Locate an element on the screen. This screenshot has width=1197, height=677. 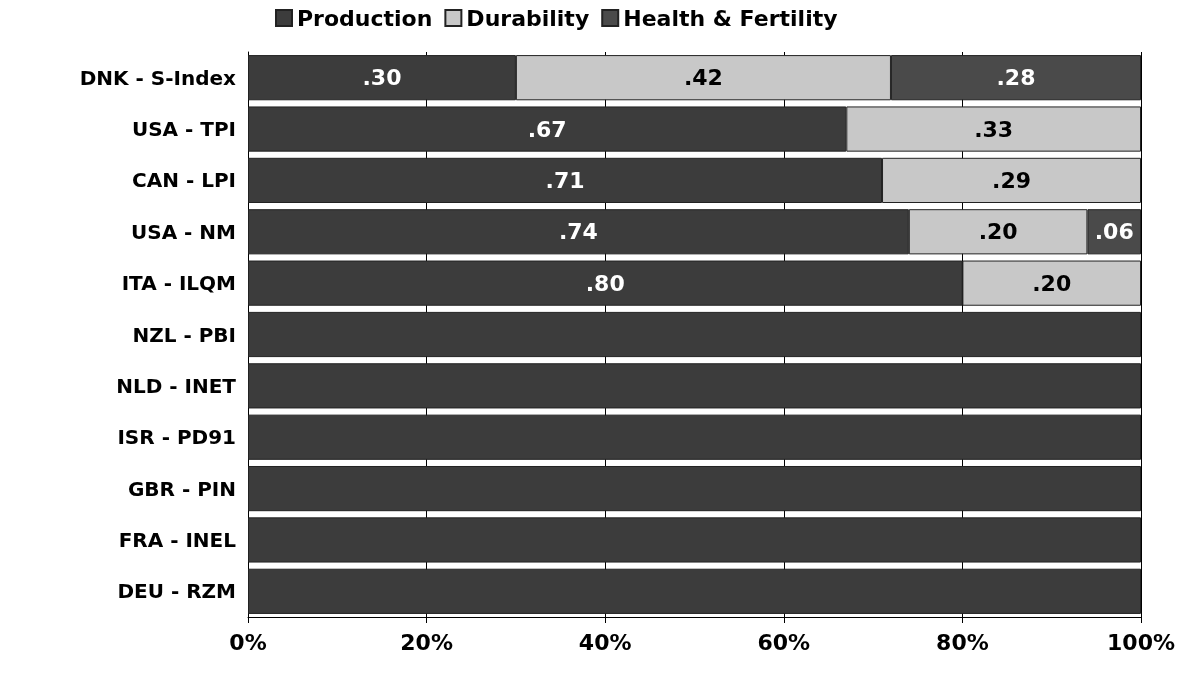
y-tick-label: CAN - LPI is located at coordinates (184, 180).